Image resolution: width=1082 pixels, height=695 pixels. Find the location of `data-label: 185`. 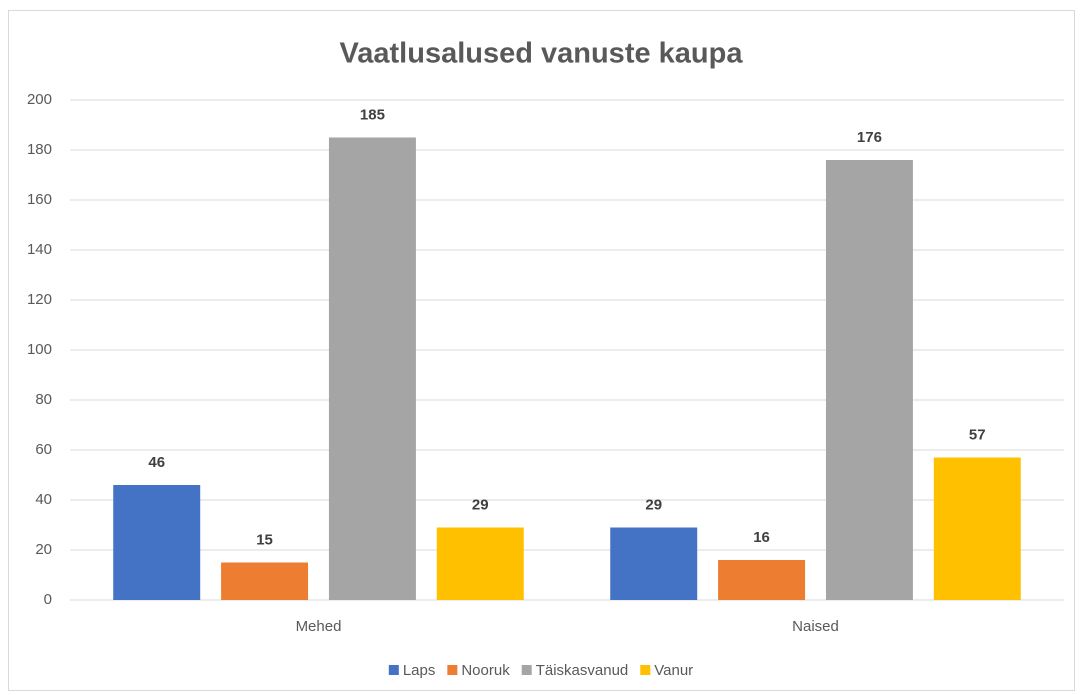

data-label: 185 is located at coordinates (372, 114).